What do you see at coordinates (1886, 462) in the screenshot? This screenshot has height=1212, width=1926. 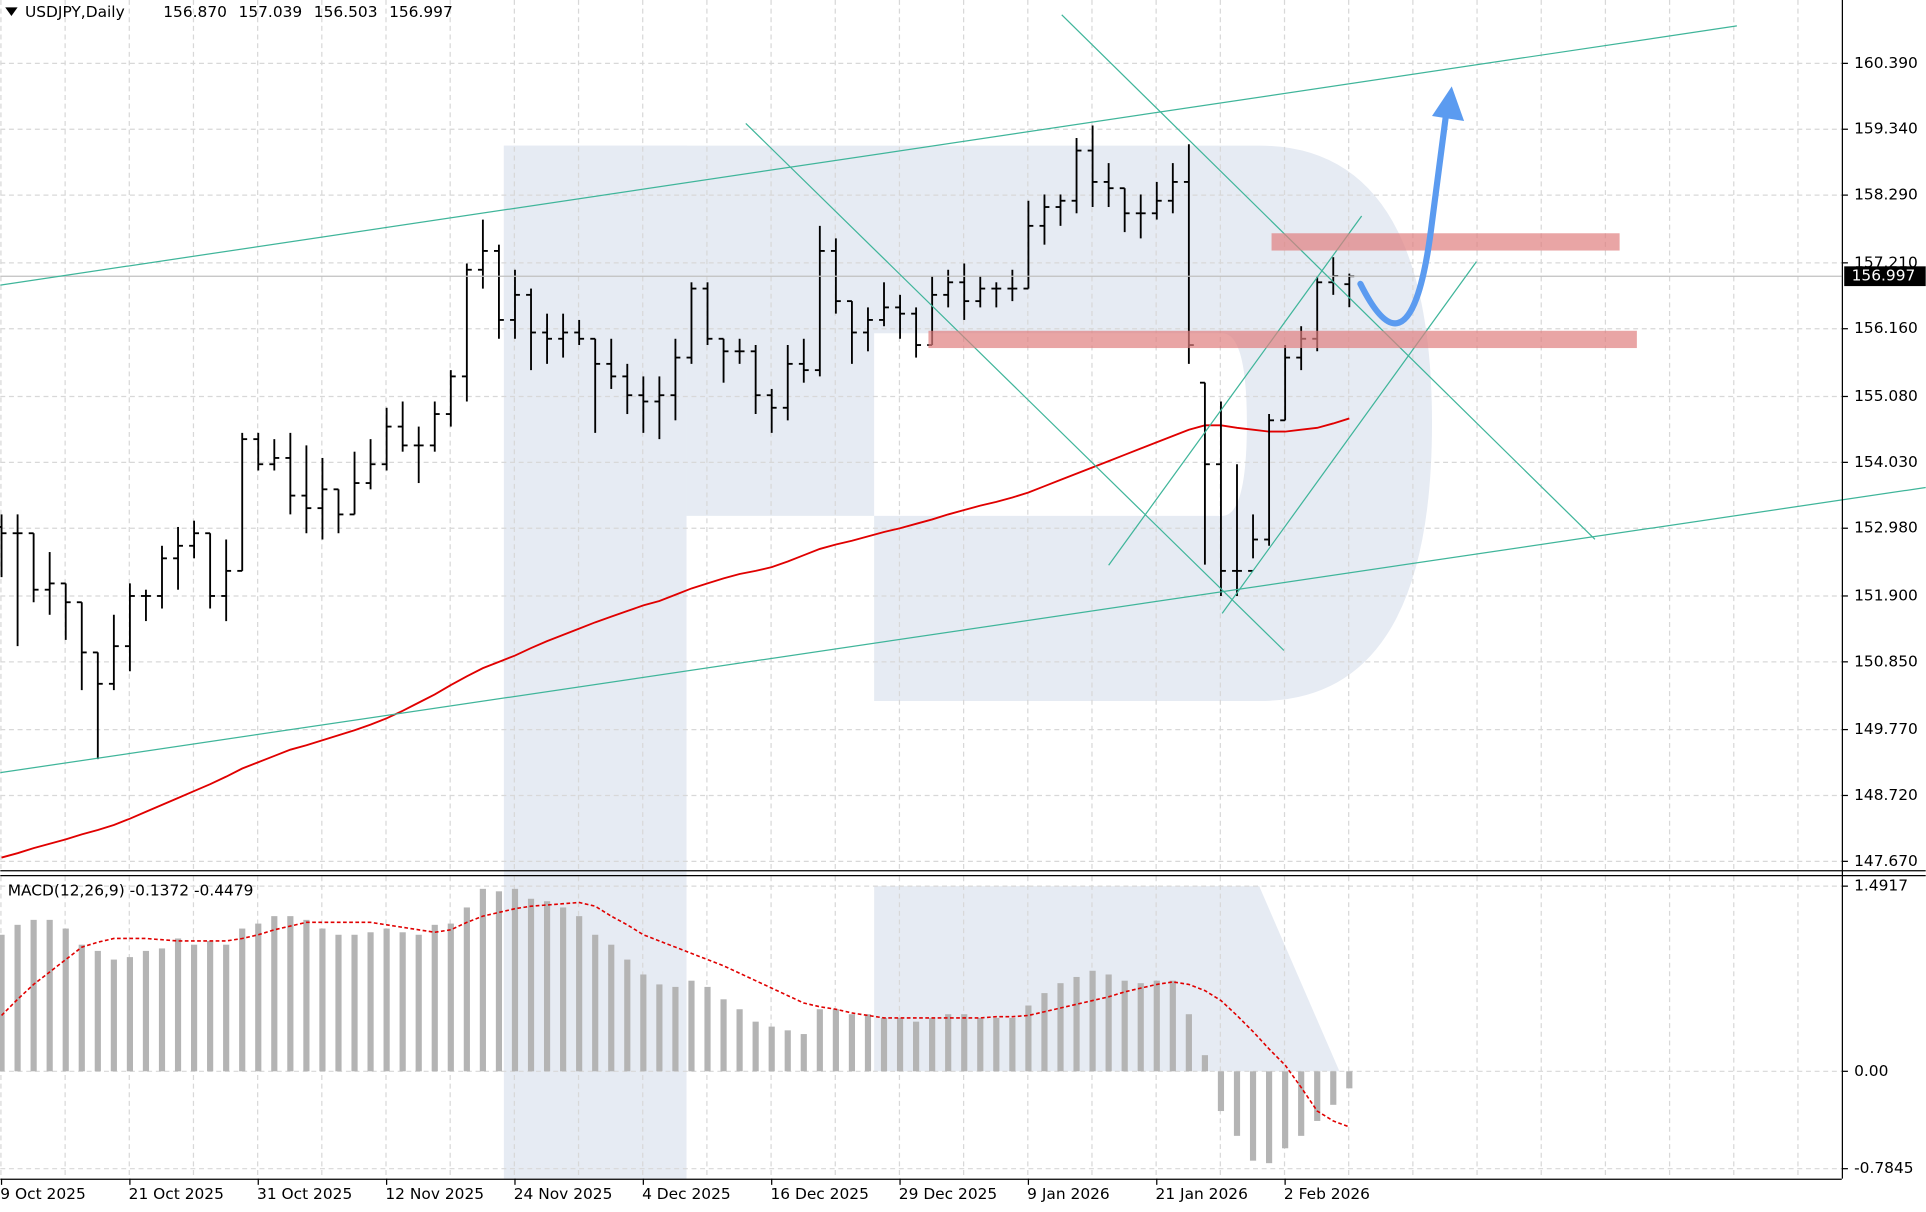 I see `y-tick-label: 154.030` at bounding box center [1886, 462].